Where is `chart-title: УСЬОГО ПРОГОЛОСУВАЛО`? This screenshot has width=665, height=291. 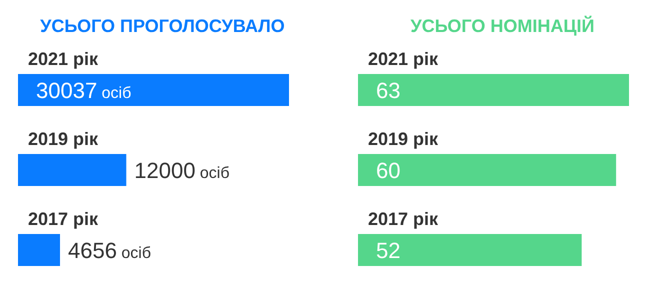
chart-title: УСЬОГО ПРОГОЛОСУВАЛО is located at coordinates (162, 26).